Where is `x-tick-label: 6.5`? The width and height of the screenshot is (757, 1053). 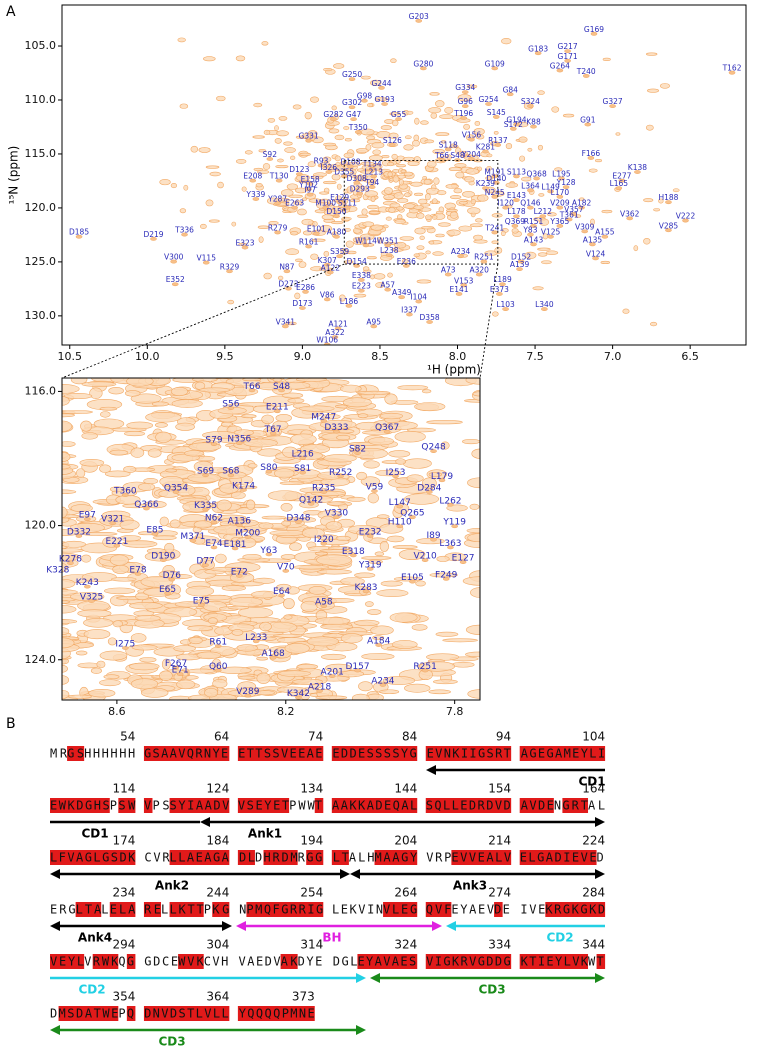
x-tick-label: 6.5 is located at coordinates (690, 356).